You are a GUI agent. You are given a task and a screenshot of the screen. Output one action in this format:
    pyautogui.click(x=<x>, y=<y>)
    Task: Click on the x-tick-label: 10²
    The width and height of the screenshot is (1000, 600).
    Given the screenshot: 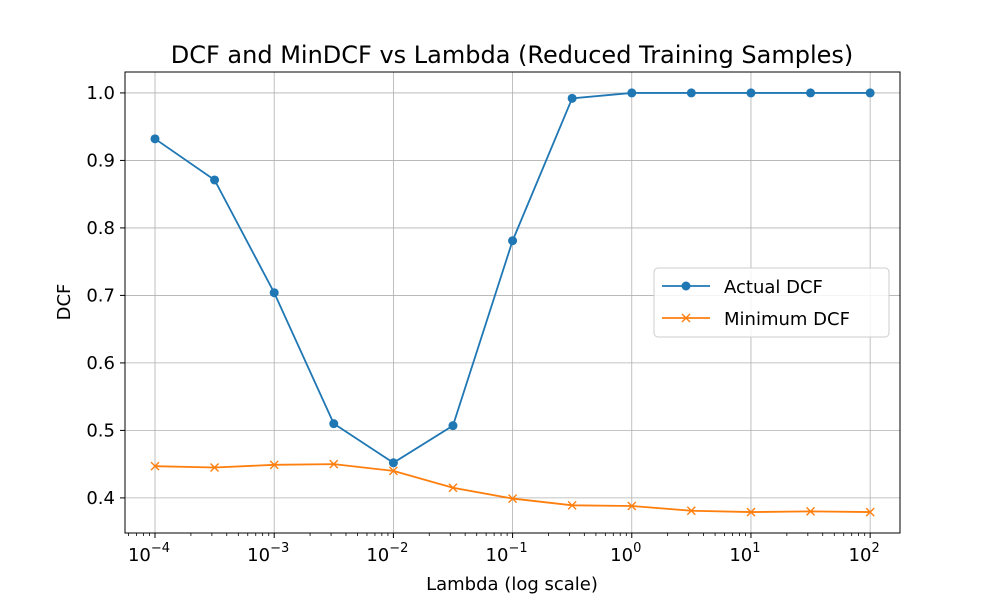 What is the action you would take?
    pyautogui.click(x=864, y=553)
    